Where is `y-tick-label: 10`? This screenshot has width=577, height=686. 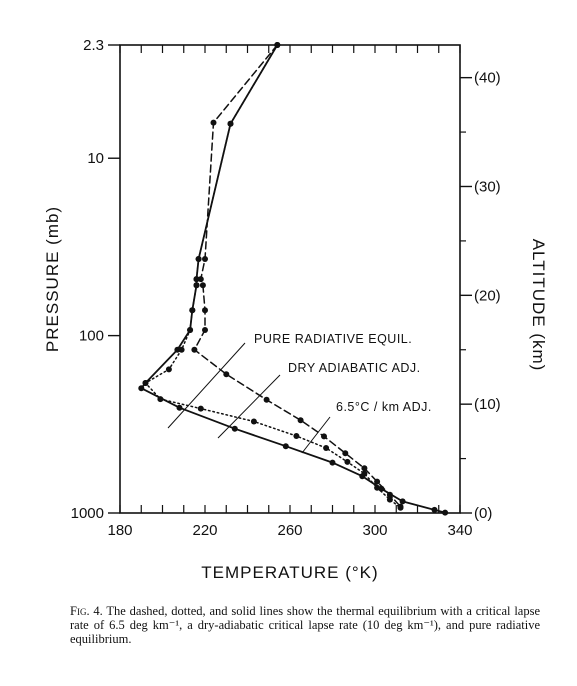
y-tick-label: 10 is located at coordinates (95, 158).